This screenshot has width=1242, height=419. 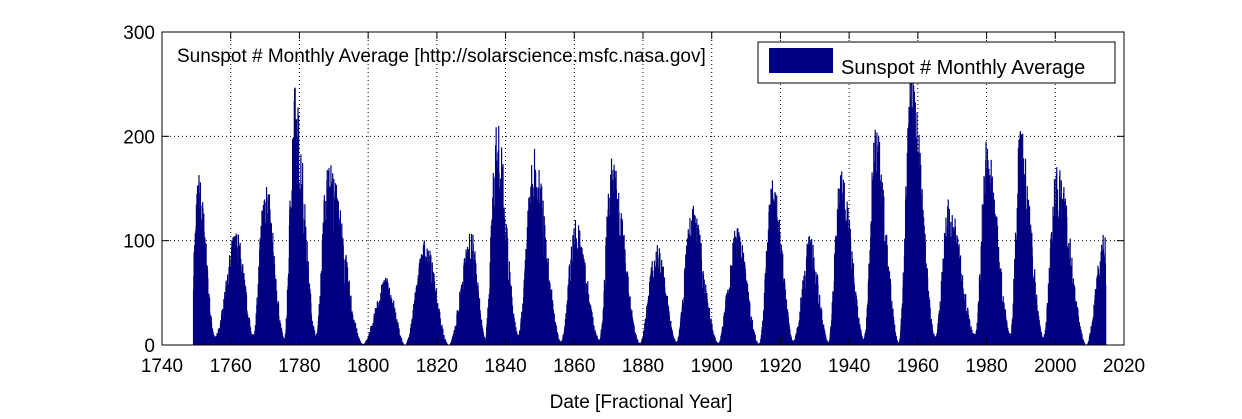 What do you see at coordinates (918, 366) in the screenshot?
I see `x-tick-label: 1960` at bounding box center [918, 366].